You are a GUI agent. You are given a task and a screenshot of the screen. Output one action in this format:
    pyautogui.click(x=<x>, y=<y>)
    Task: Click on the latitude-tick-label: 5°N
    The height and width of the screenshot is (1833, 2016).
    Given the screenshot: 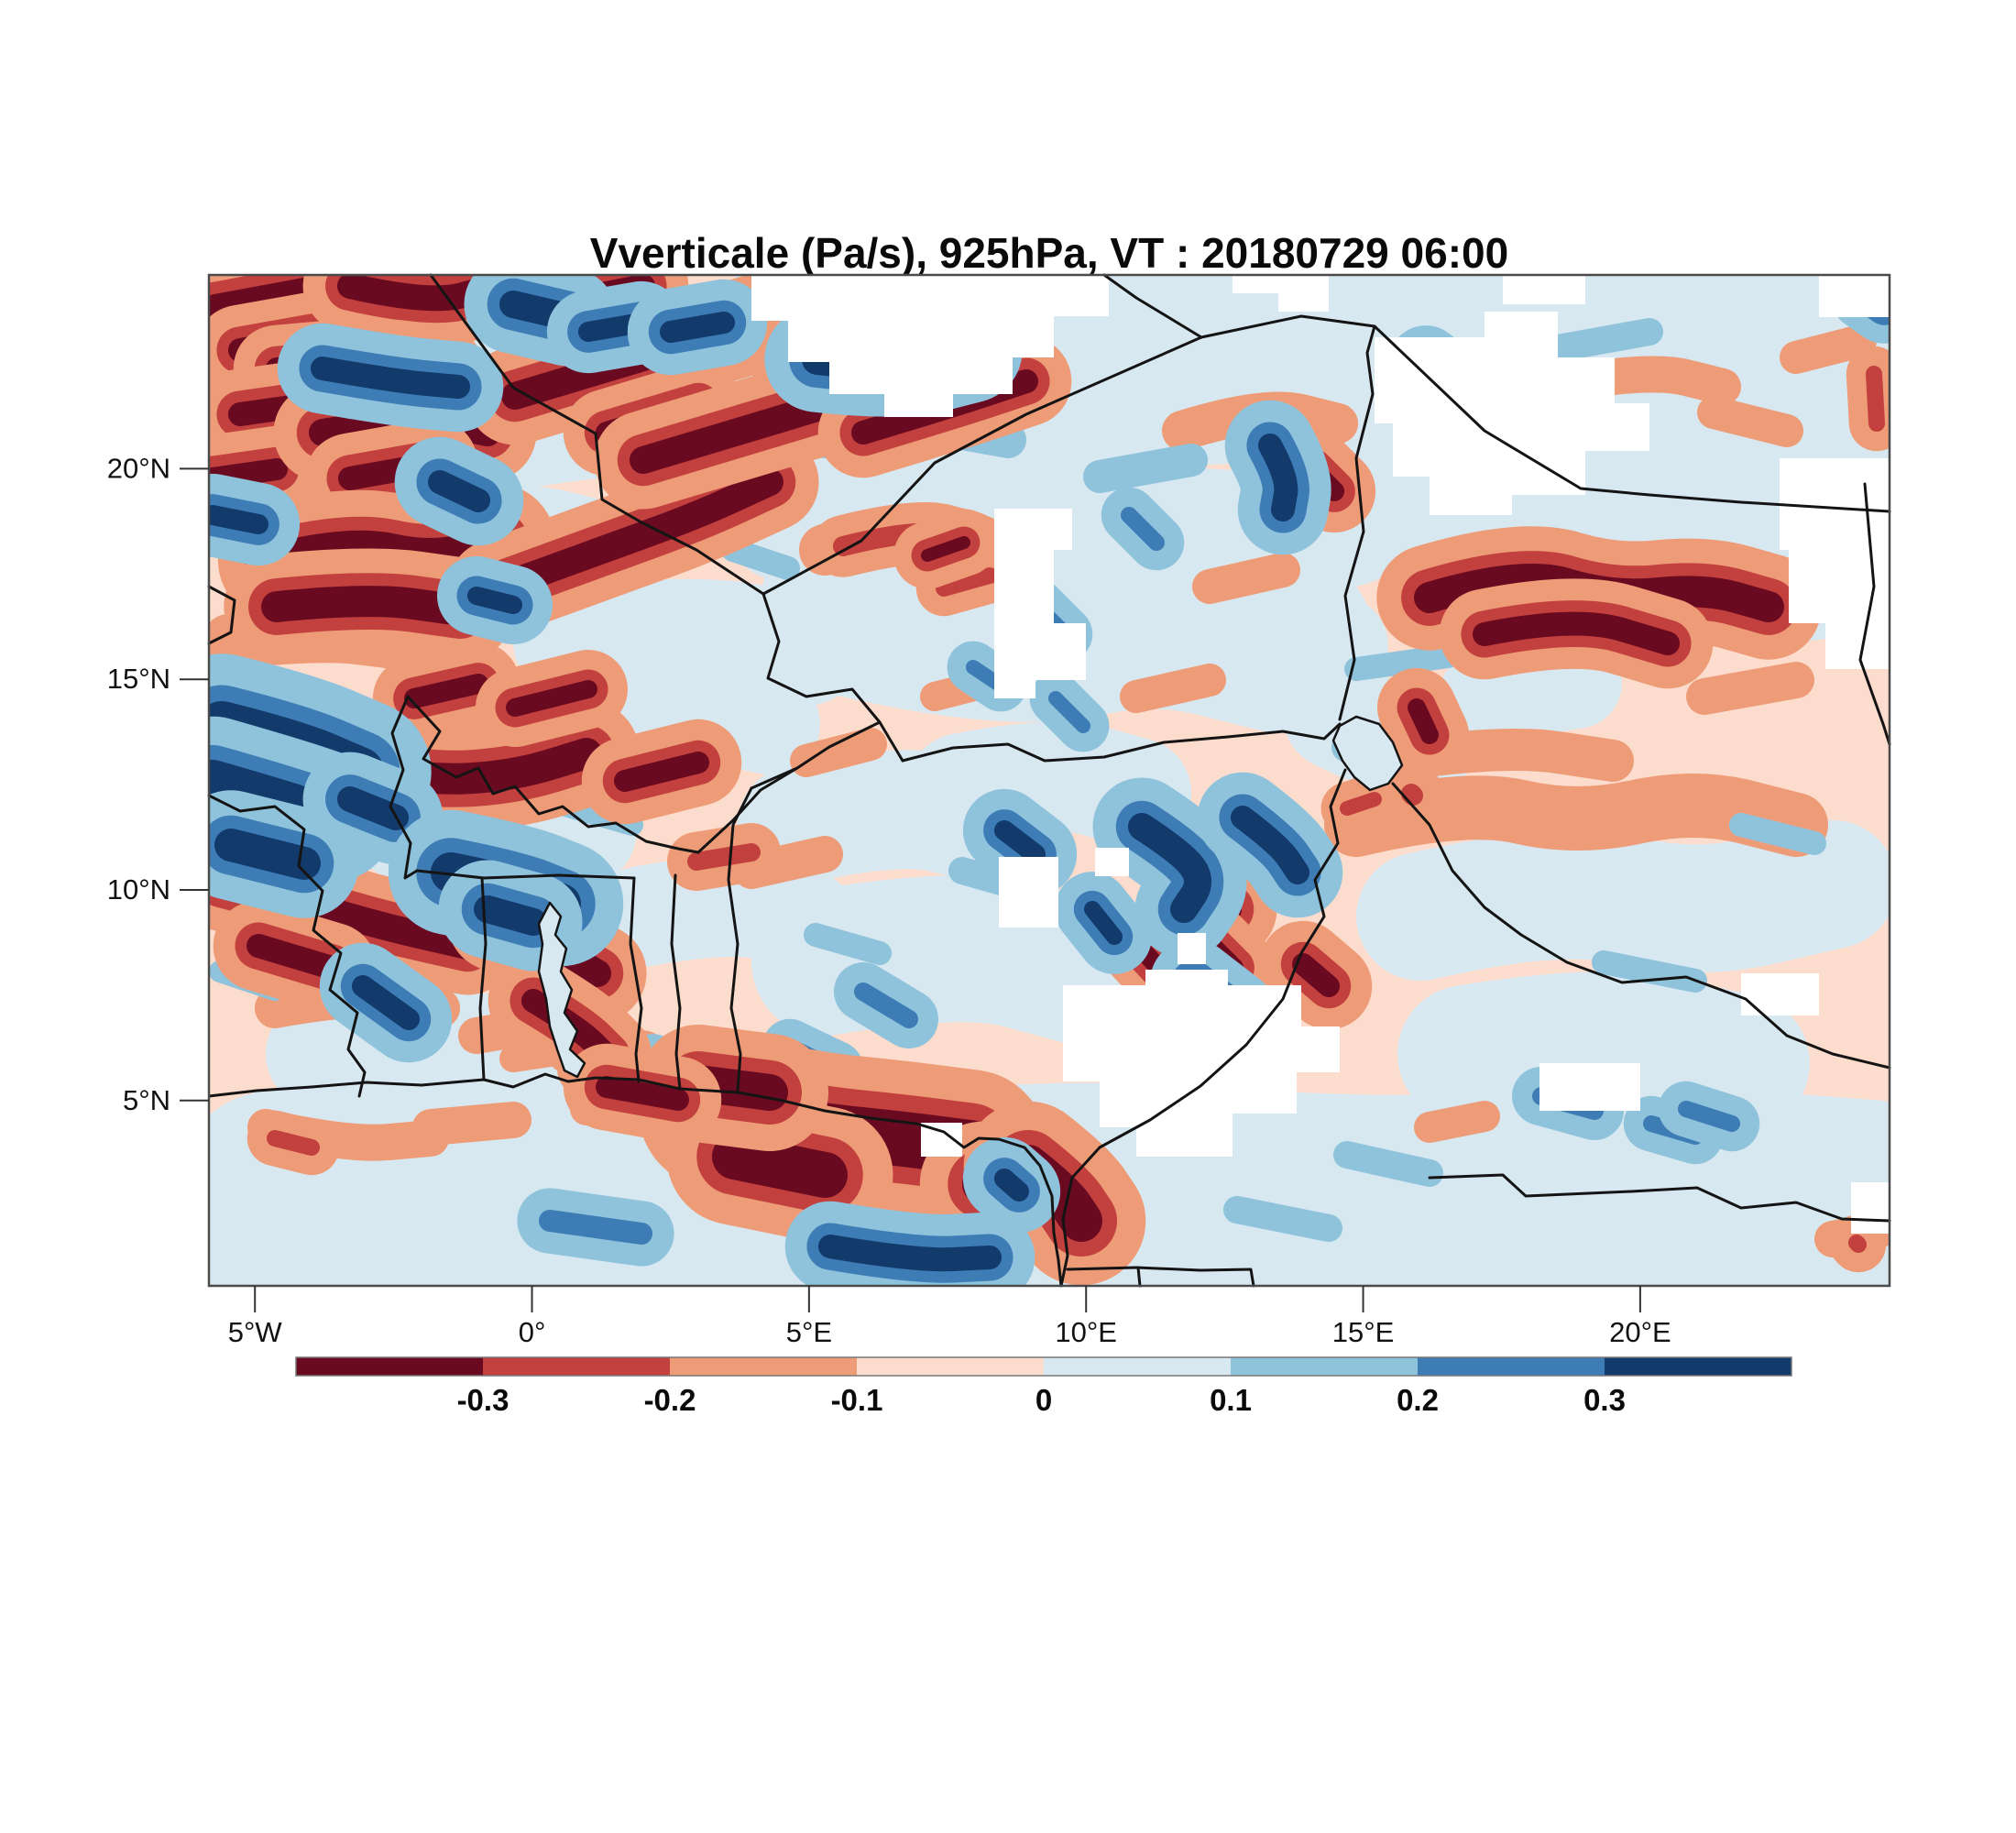 What is the action you would take?
    pyautogui.click(x=146, y=1100)
    